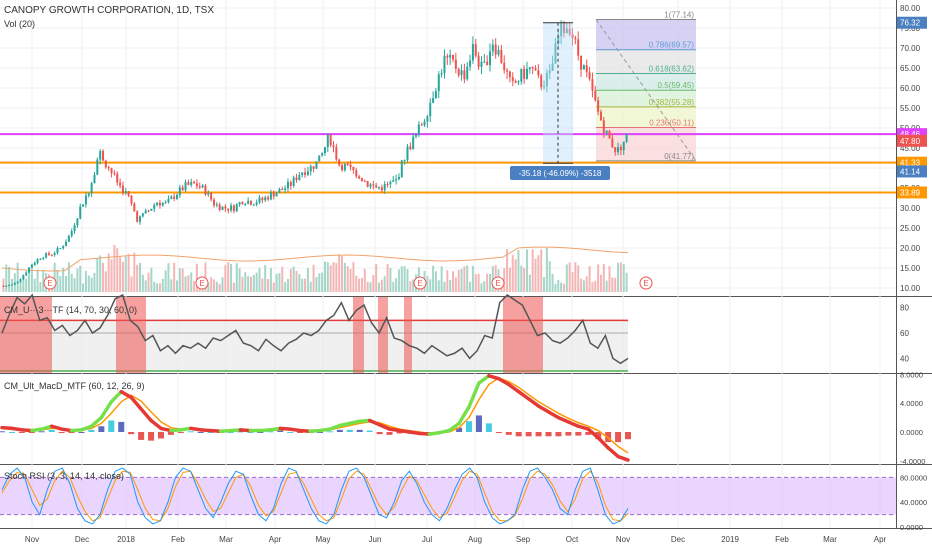 The image size is (932, 550). What do you see at coordinates (32, 539) in the screenshot?
I see `time-axis-tick: Nov` at bounding box center [32, 539].